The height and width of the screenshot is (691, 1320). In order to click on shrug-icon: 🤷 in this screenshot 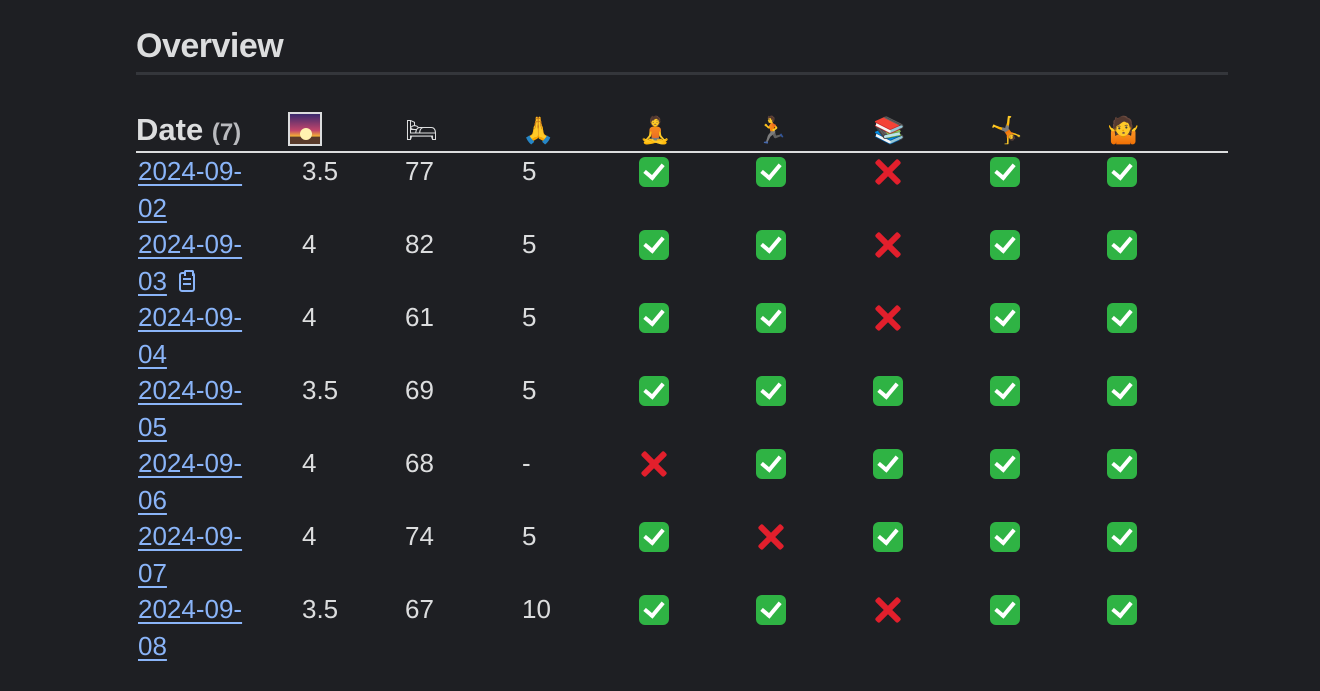, I will do `click(1123, 129)`.